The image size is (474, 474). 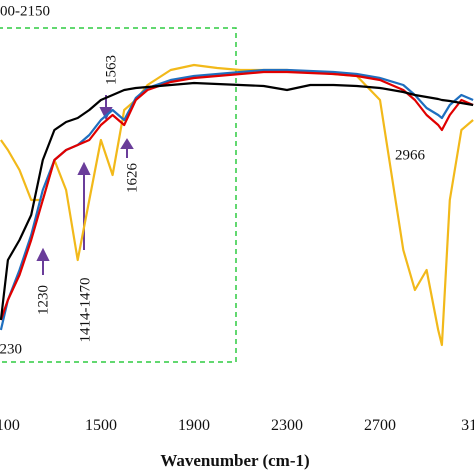 What do you see at coordinates (111, 70) in the screenshot?
I see `annotation: 1563` at bounding box center [111, 70].